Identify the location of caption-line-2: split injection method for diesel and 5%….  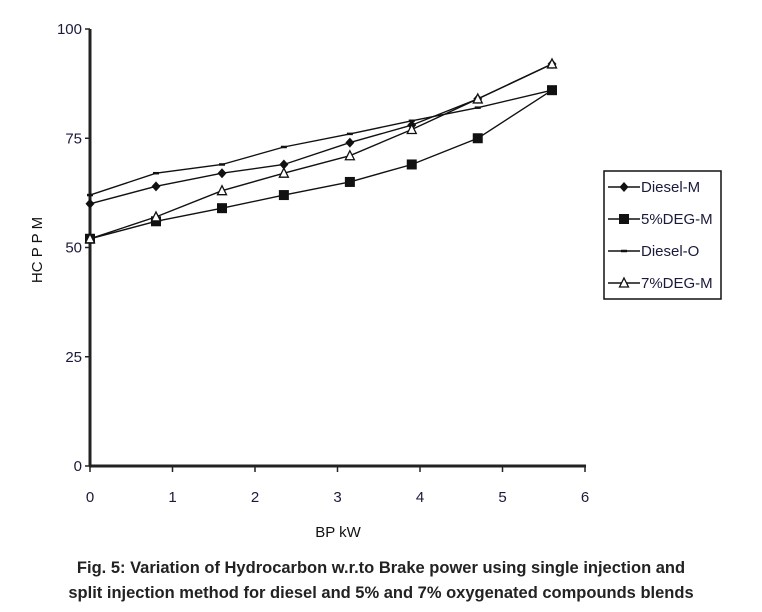
(381, 593).